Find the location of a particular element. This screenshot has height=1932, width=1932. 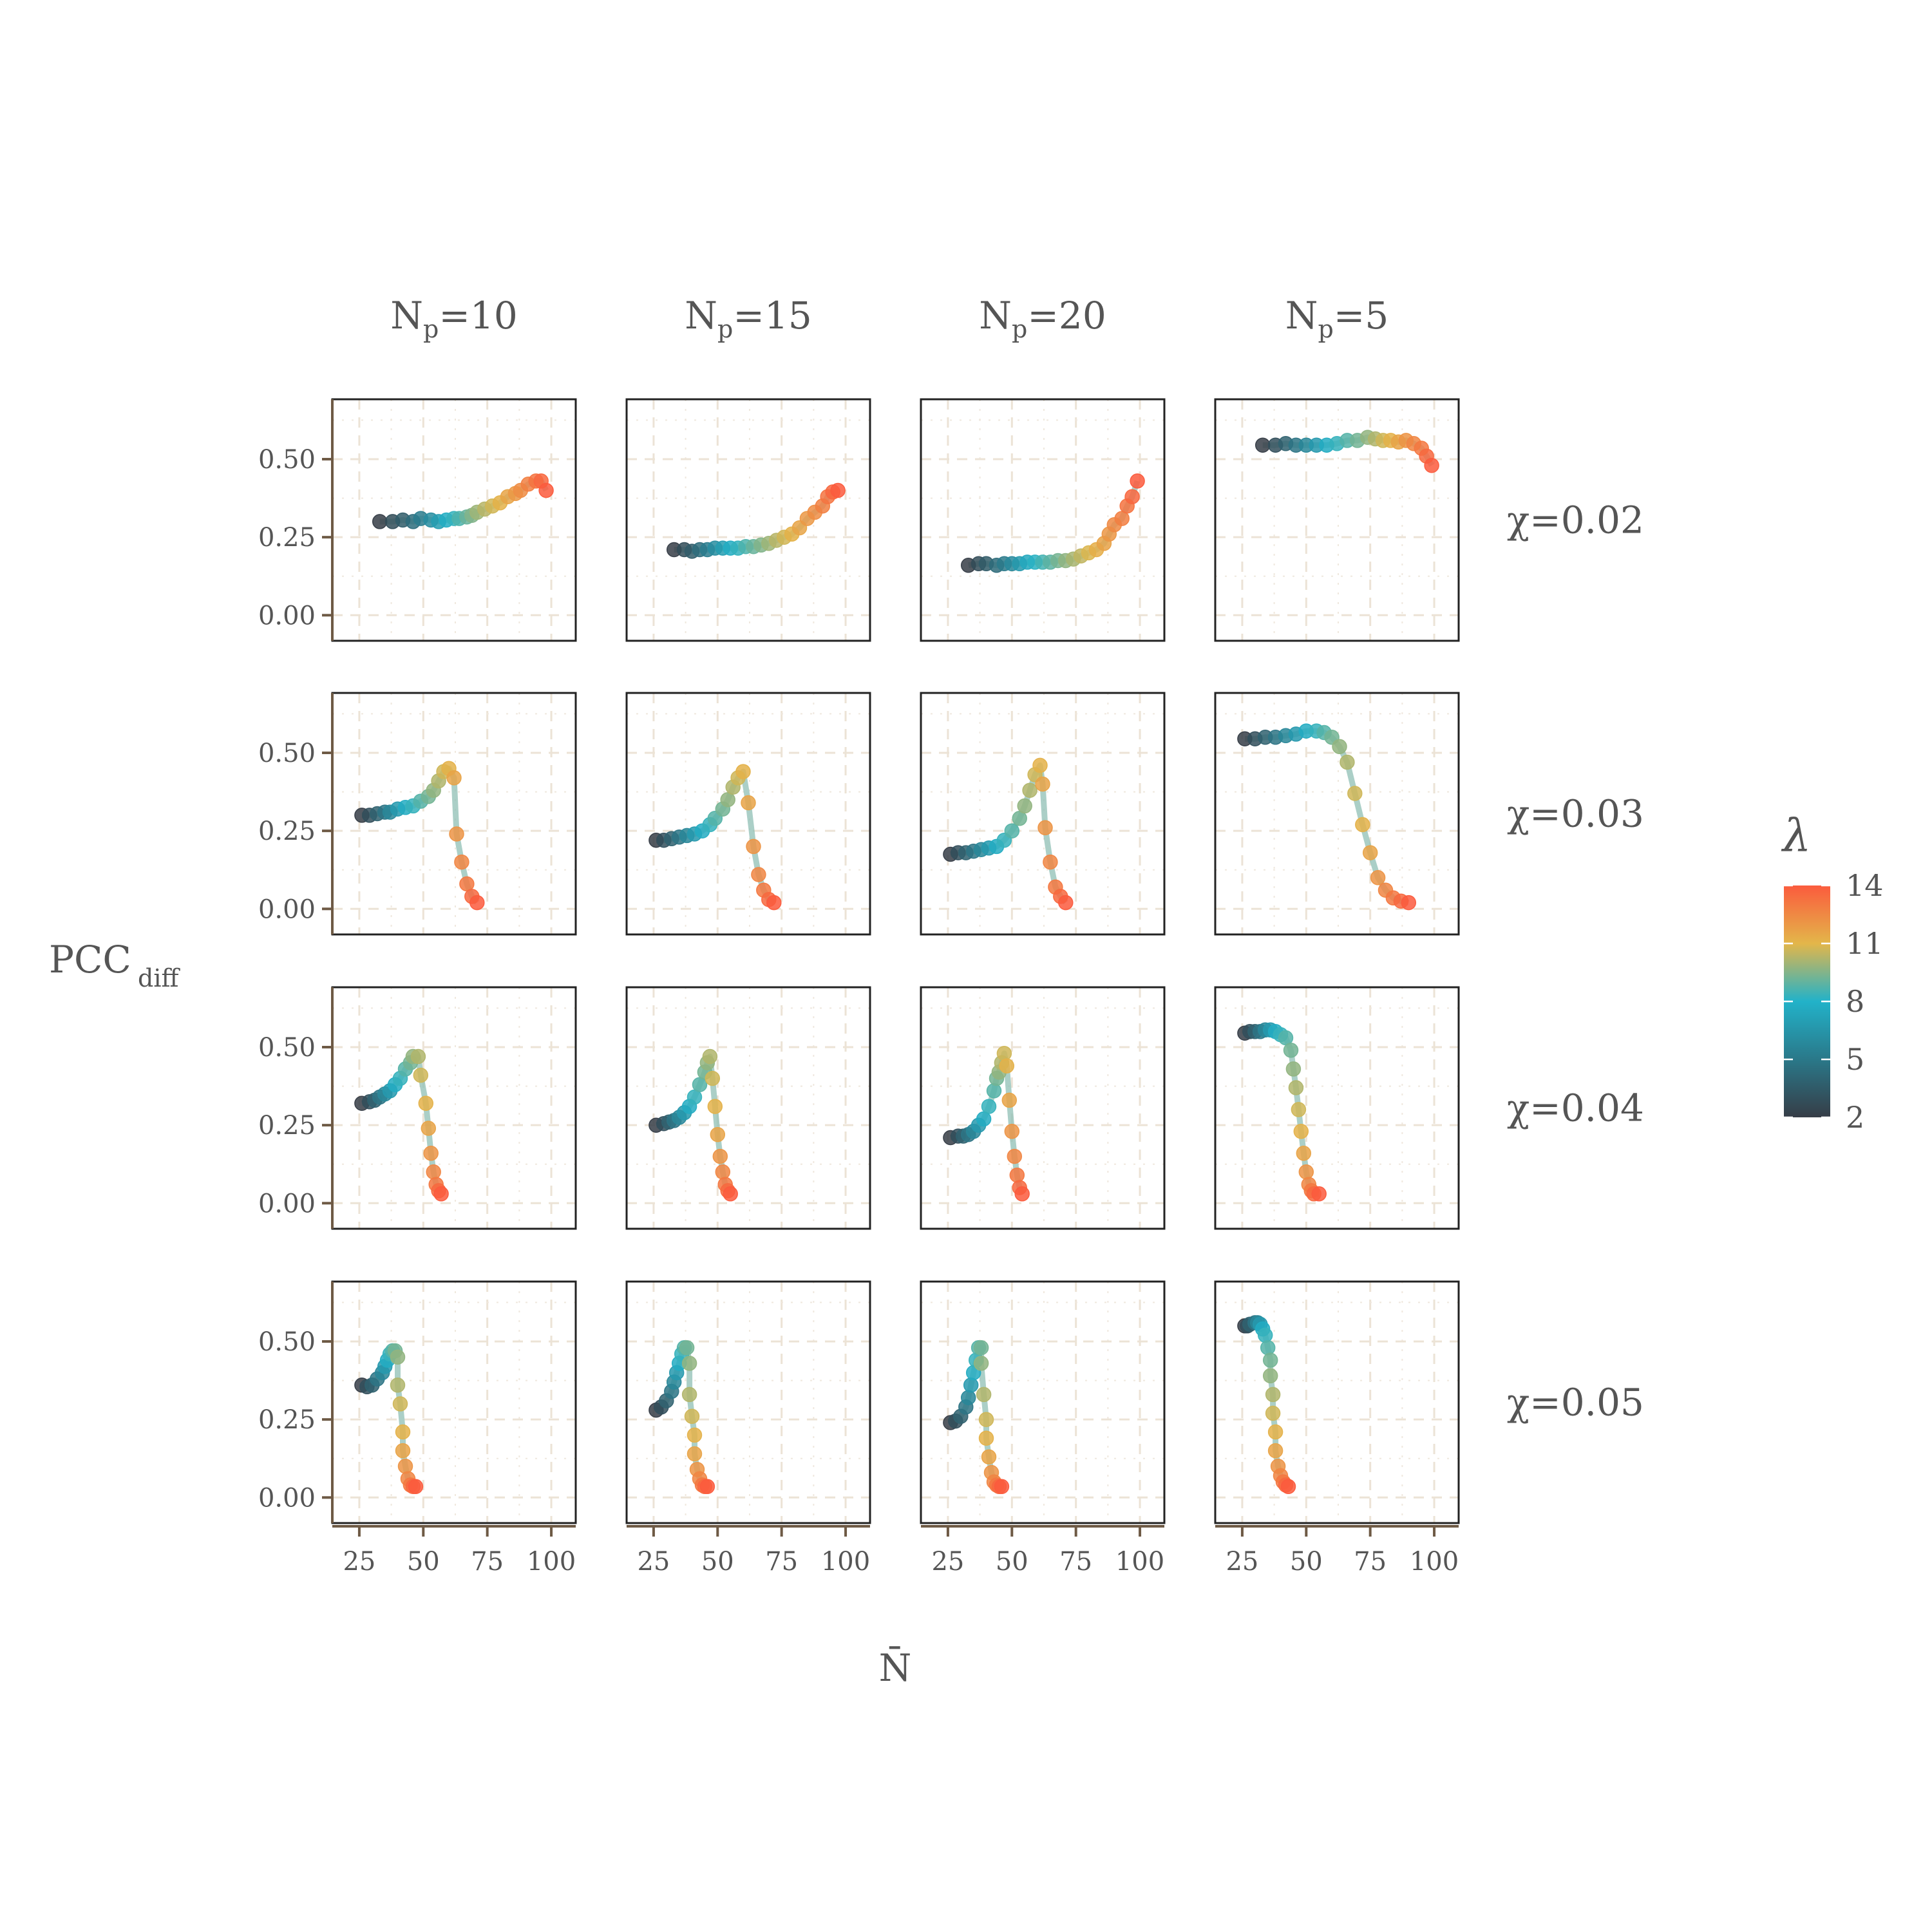

panel-r3-c2 is located at coordinates (748, 1108).